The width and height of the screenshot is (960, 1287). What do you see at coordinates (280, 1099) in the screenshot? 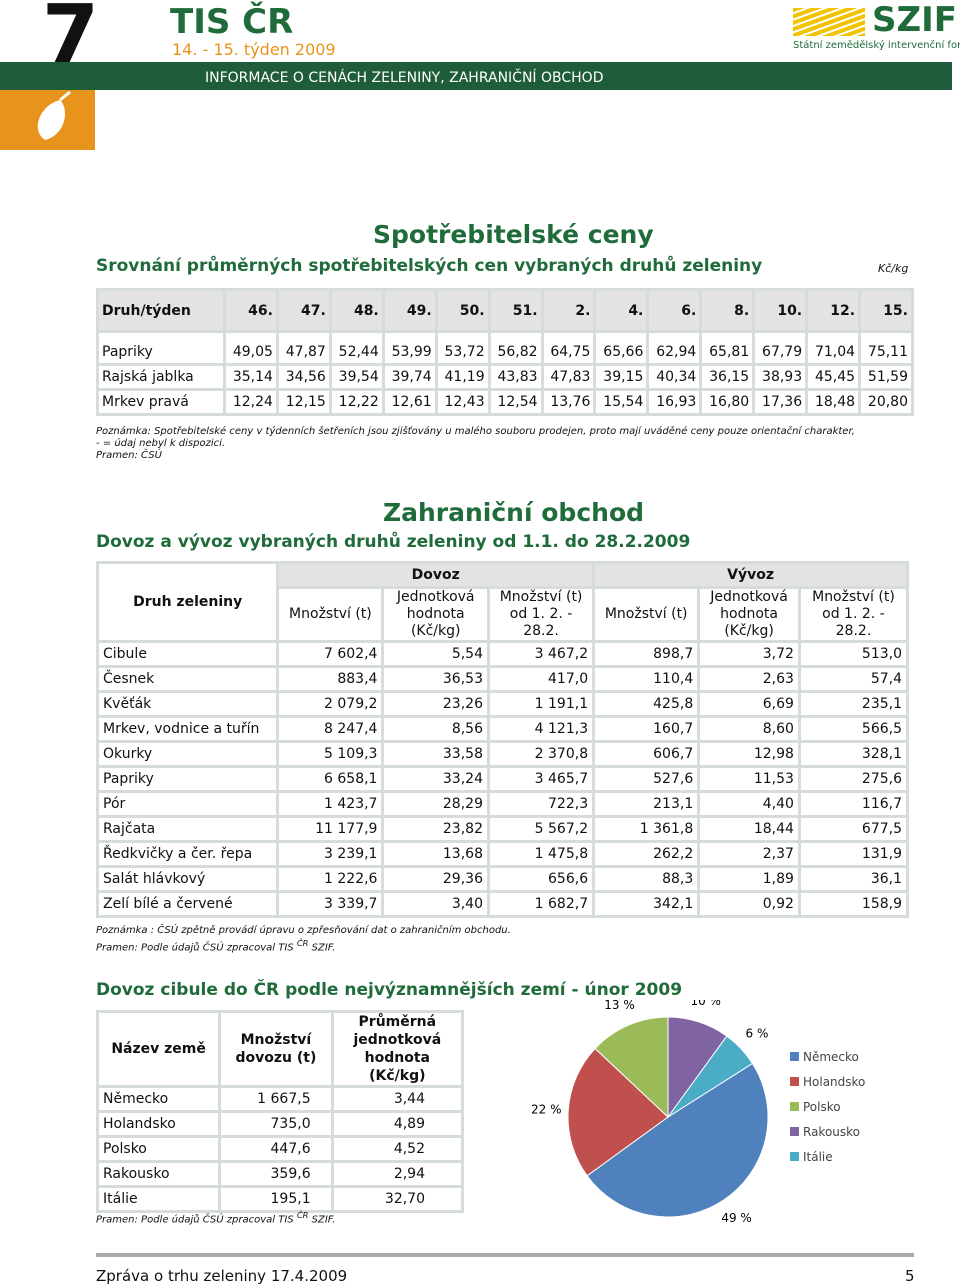
I see `row: Německo 1 667,5 3,44` at bounding box center [280, 1099].